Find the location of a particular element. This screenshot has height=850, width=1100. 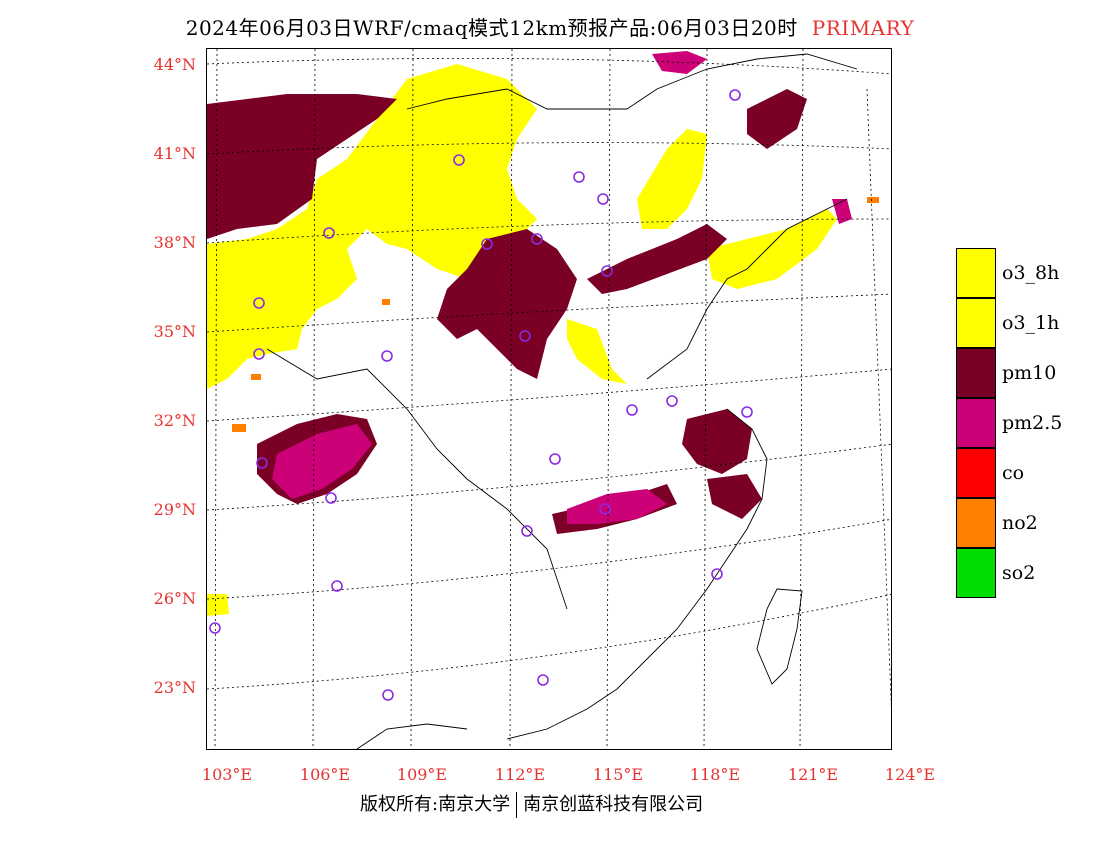

lat-tick-38: 38°N is located at coordinates (174, 242).